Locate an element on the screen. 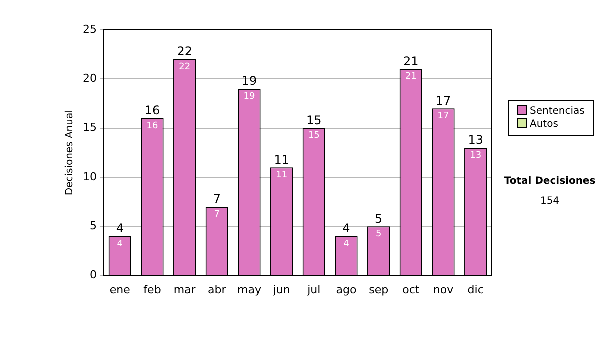 This screenshot has width=600, height=340. y-tick-label: 20 is located at coordinates (89, 79).